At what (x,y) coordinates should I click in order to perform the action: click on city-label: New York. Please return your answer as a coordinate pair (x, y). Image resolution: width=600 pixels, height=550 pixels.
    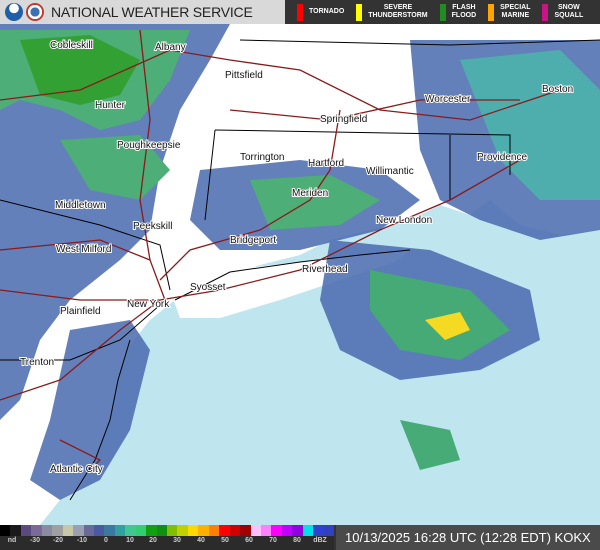
    Looking at the image, I should click on (148, 304).